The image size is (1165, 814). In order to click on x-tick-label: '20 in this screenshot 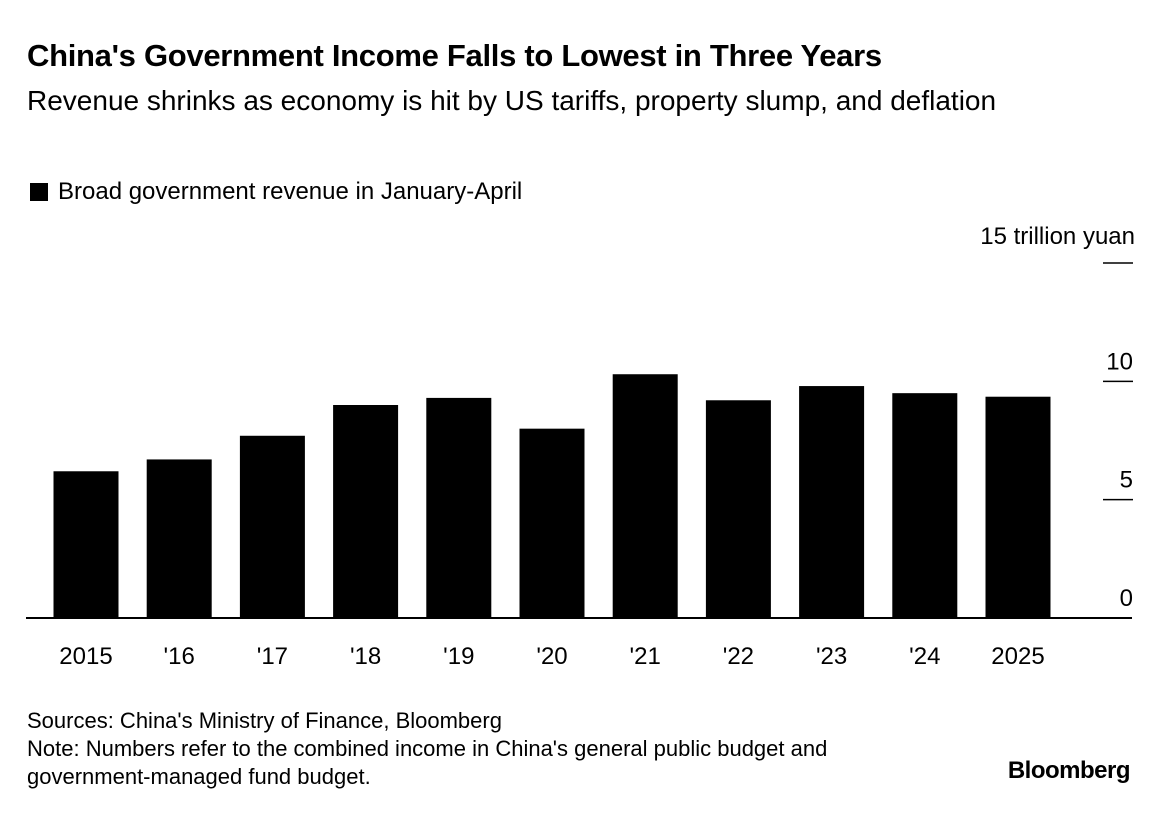, I will do `click(551, 656)`.